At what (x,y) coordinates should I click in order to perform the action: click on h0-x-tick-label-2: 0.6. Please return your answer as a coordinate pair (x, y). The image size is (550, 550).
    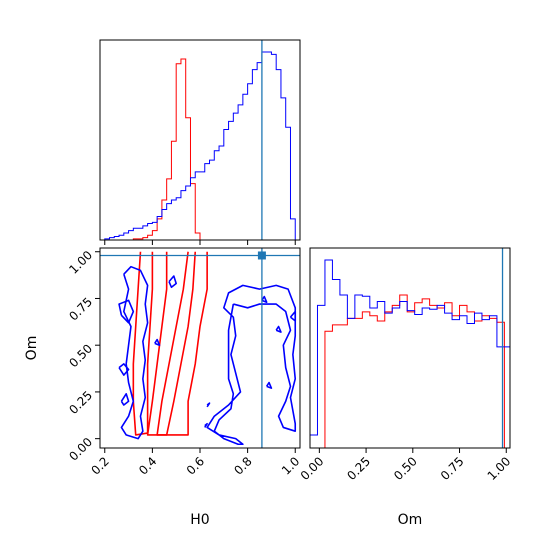
    Looking at the image, I should click on (195, 465).